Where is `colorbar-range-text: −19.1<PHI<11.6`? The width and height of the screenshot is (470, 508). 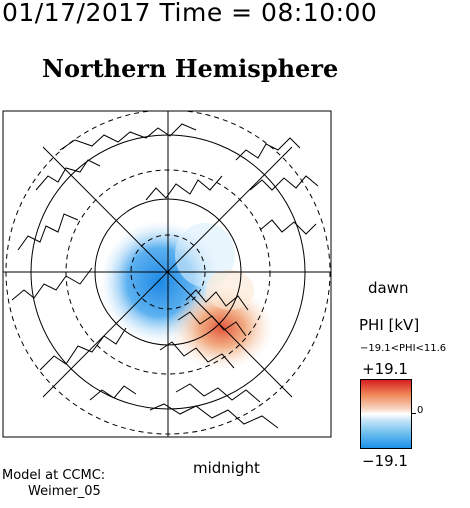 colorbar-range-text: −19.1<PHI<11.6 is located at coordinates (403, 348).